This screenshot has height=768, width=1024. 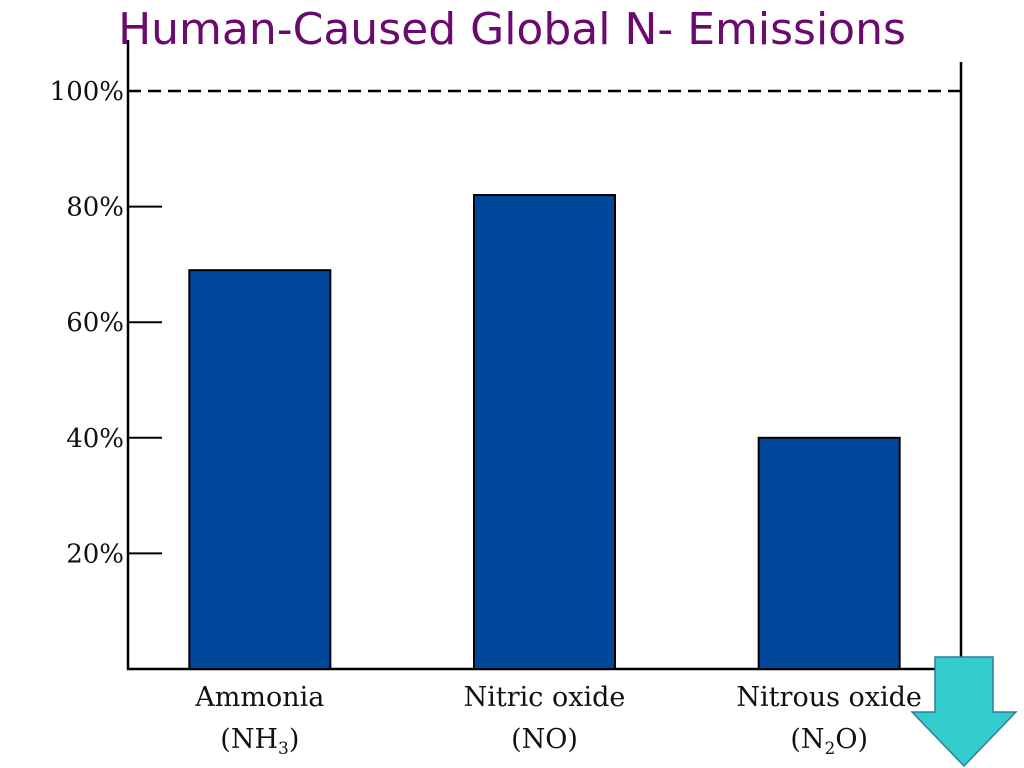 What do you see at coordinates (545, 697) in the screenshot?
I see `category-label: Nitric oxide` at bounding box center [545, 697].